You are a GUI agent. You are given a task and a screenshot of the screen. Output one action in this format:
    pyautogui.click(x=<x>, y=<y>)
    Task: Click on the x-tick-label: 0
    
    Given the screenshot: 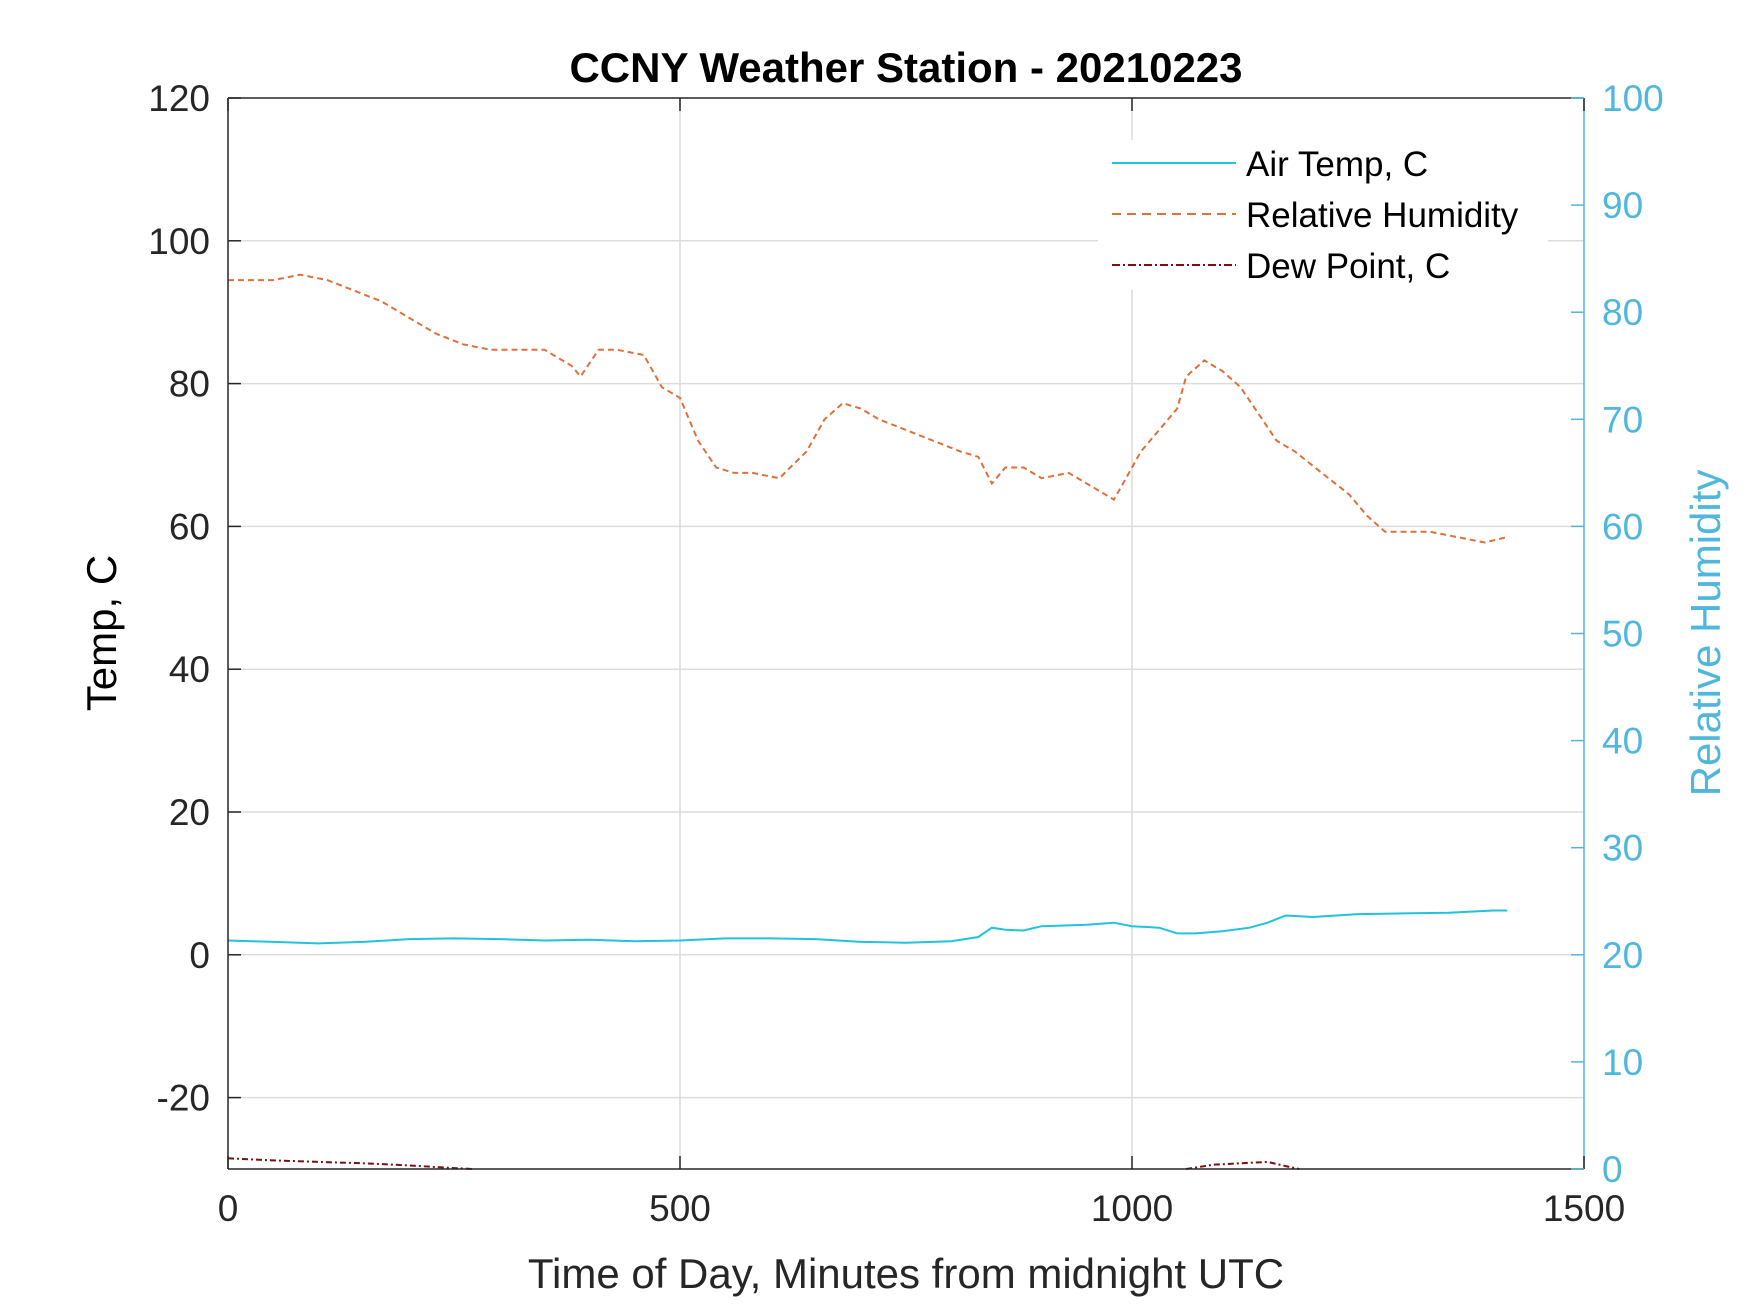 What is the action you would take?
    pyautogui.click(x=228, y=1208)
    